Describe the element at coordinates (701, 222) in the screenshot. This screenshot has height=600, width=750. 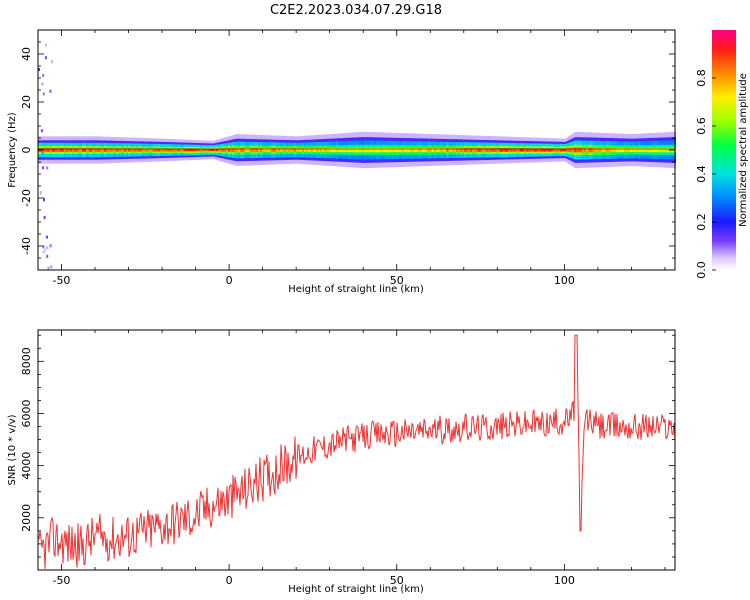
I see `colorbar-tick-label: 0.2` at that location.